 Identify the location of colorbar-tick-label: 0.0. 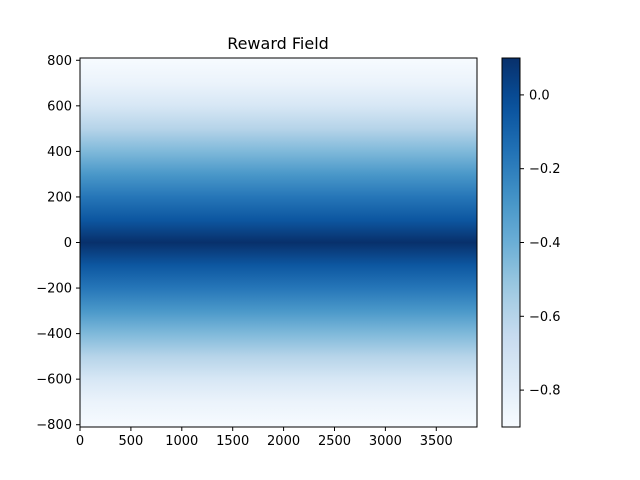
(539, 95).